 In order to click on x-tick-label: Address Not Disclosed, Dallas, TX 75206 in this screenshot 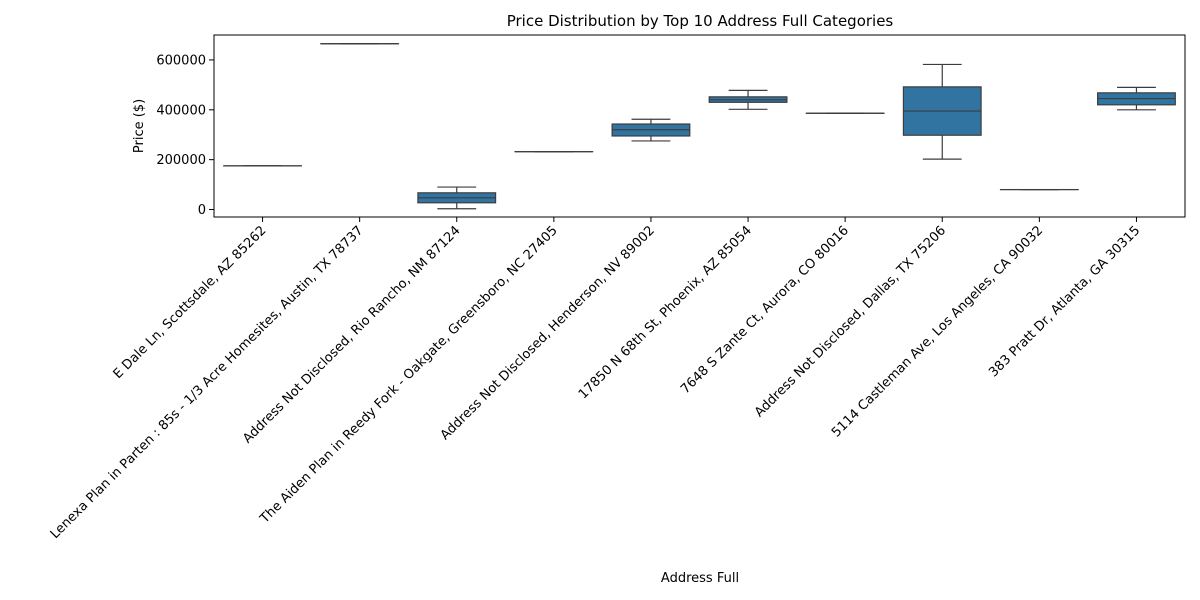, I will do `click(850, 321)`.